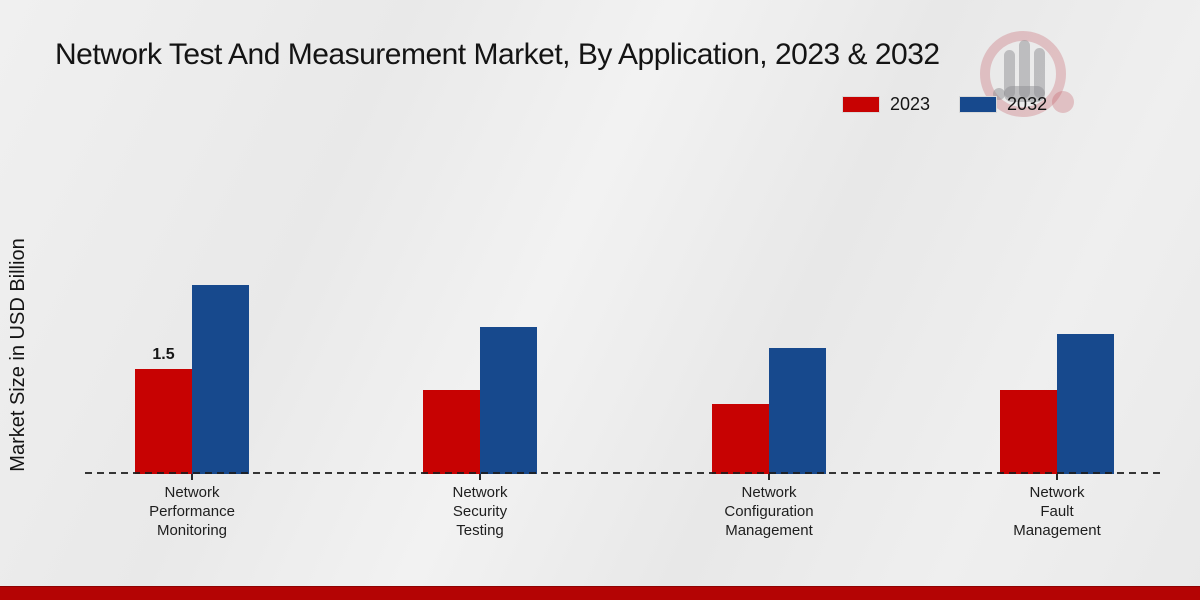 This screenshot has width=1200, height=600. What do you see at coordinates (163, 421) in the screenshot?
I see `bar-2023-network-performance-monitoring` at bounding box center [163, 421].